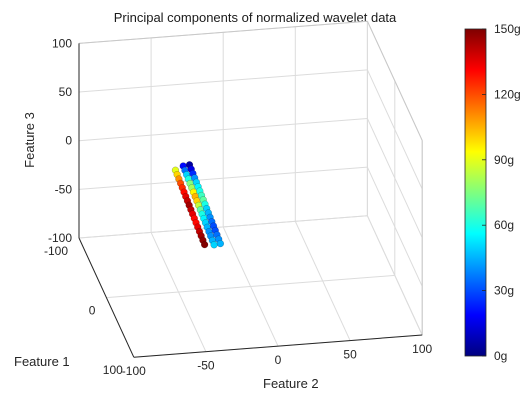 The height and width of the screenshot is (397, 529). I want to click on y-axis-label: Feature 2, so click(291, 383).